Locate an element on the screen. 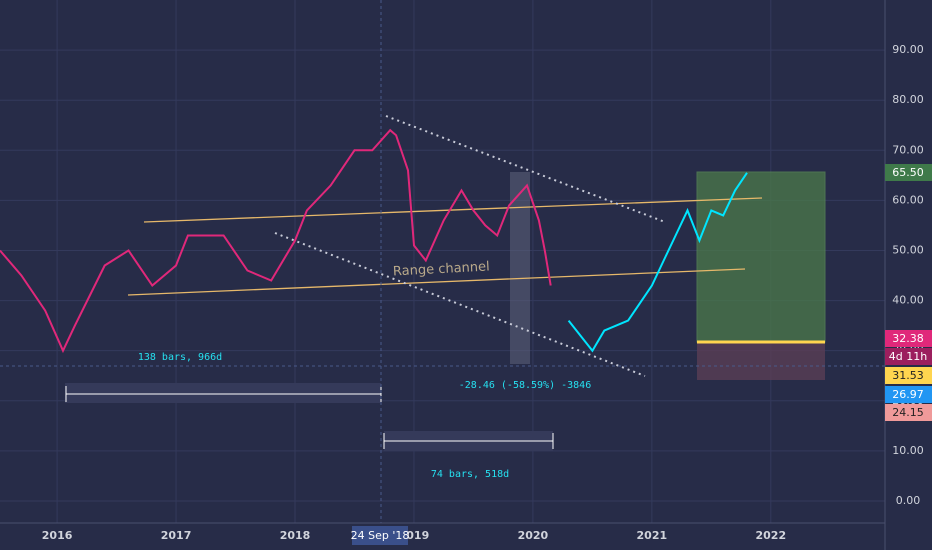 This screenshot has height=550, width=932. price-tag-text: 26.97 is located at coordinates (908, 394).